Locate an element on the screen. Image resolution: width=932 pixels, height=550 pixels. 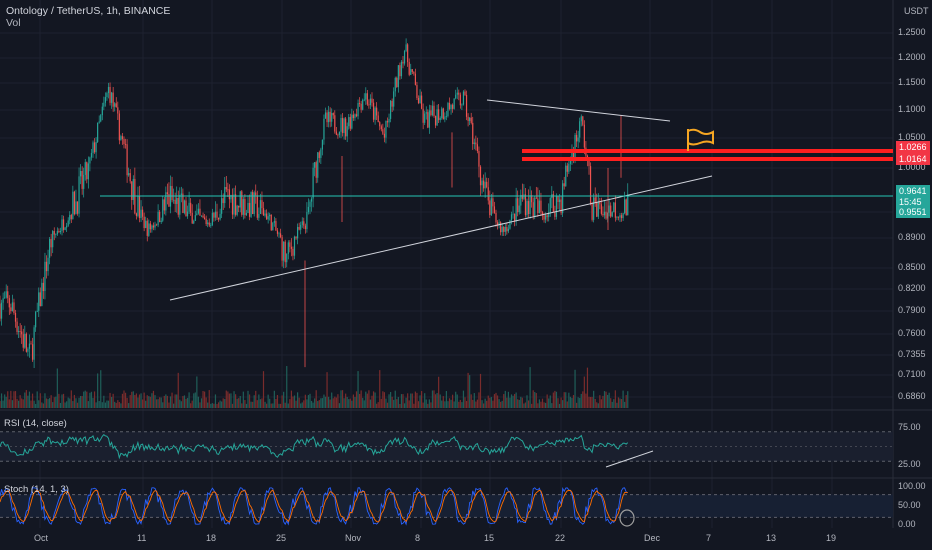
rsi-label: RSI (14, close) is located at coordinates (35, 423).